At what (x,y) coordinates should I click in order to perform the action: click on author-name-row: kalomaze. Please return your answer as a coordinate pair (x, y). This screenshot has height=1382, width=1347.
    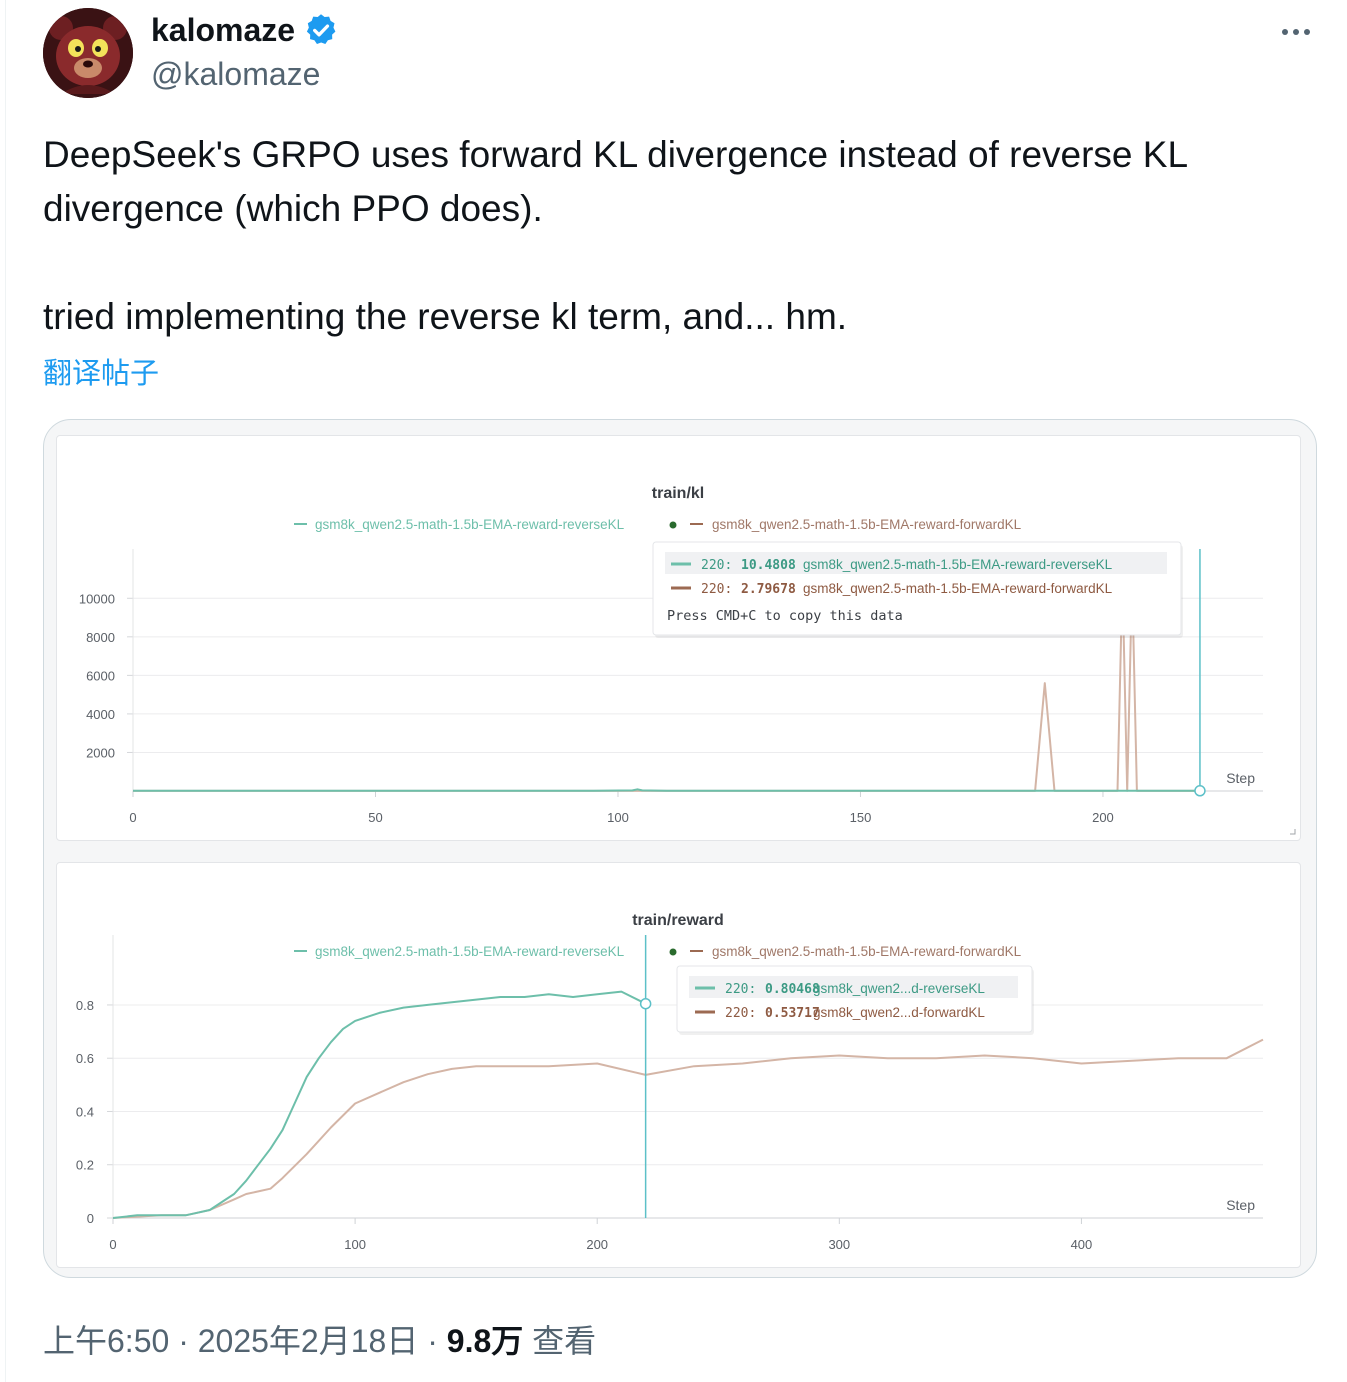
    Looking at the image, I should click on (245, 30).